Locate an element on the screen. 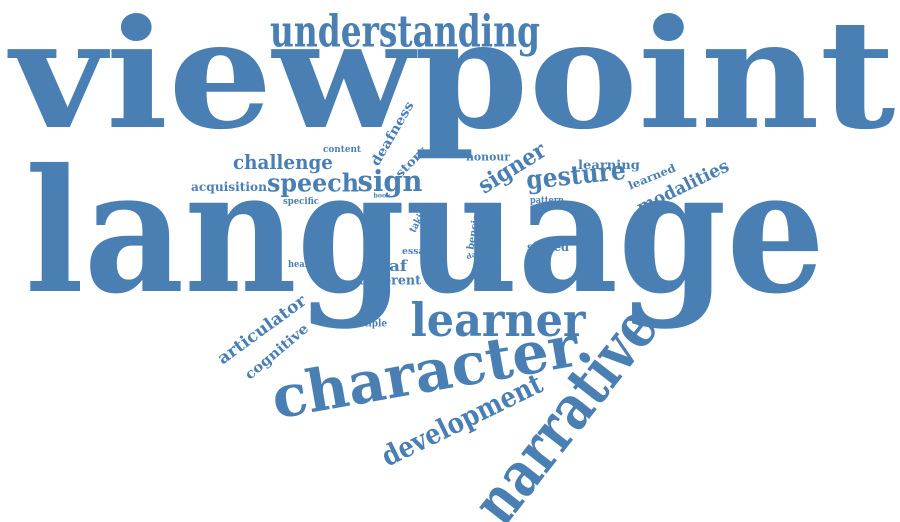 The height and width of the screenshot is (522, 900). word-essay: essay is located at coordinates (416, 252).